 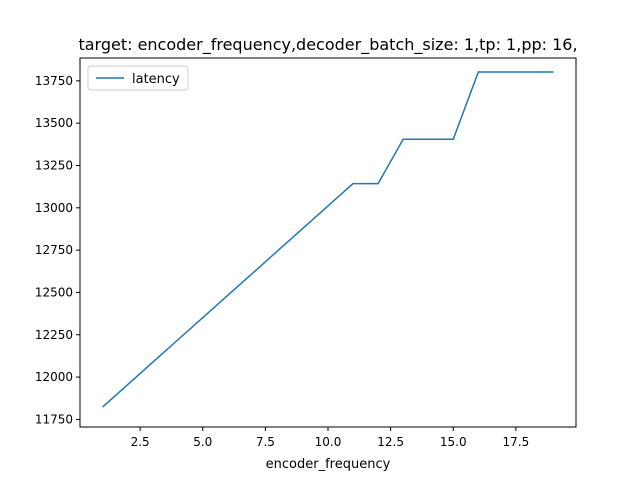 I want to click on x-axis: 2.5 5.0 7.5 10.0 12.5 15.0 17.5, so click(x=330, y=438).